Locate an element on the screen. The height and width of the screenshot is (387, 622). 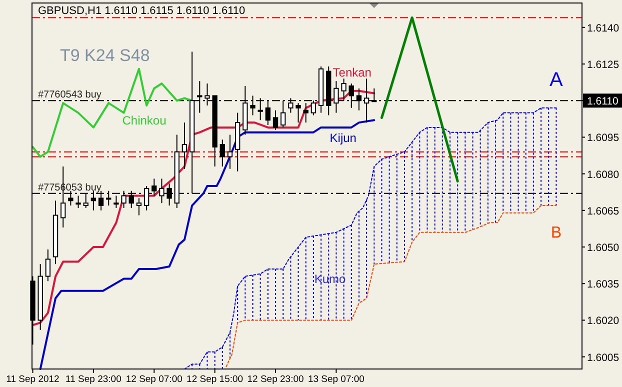
annotation: T9 K24 S48 is located at coordinates (105, 55).